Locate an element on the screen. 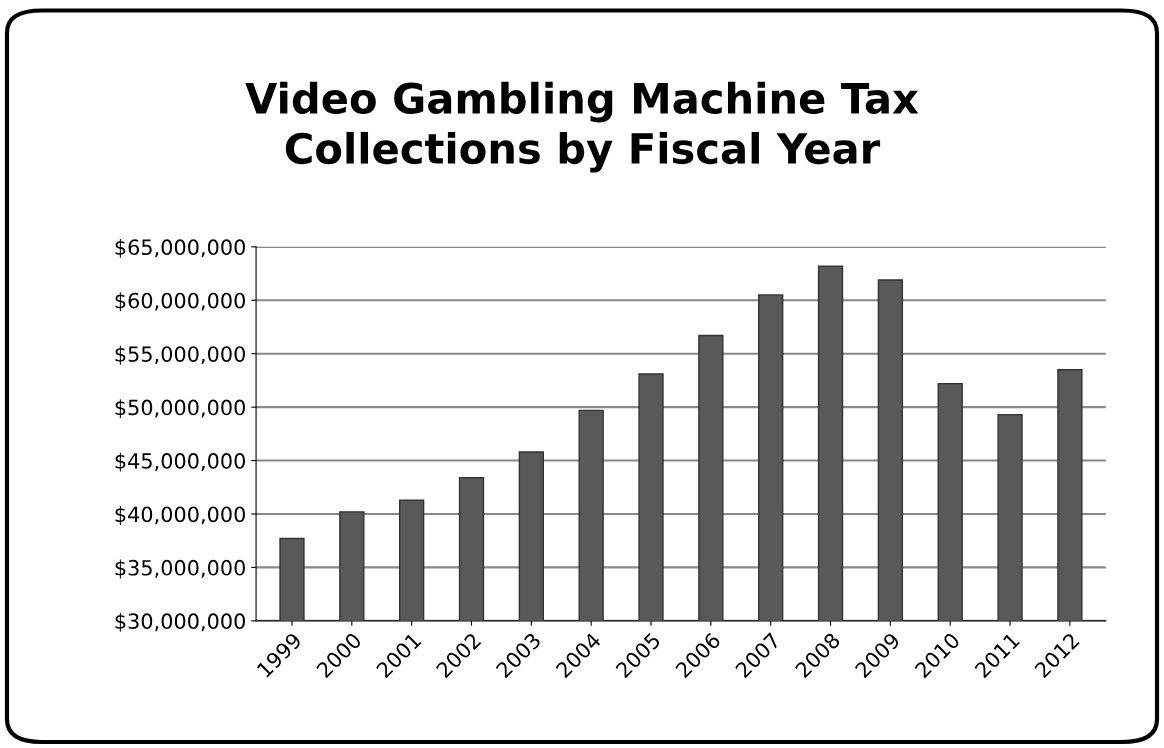 This screenshot has height=748, width=1164. chart-title: Video Gambling Machine Tax Collections by Fiscal Year is located at coordinates (582, 127).